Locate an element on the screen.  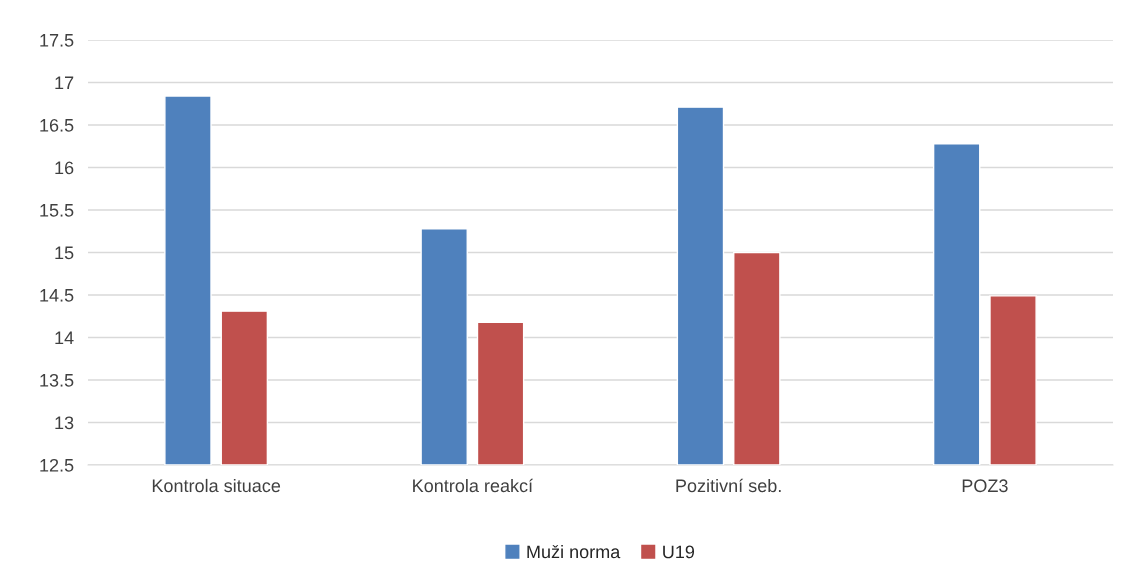
y-tick-label: 16 is located at coordinates (64, 168).